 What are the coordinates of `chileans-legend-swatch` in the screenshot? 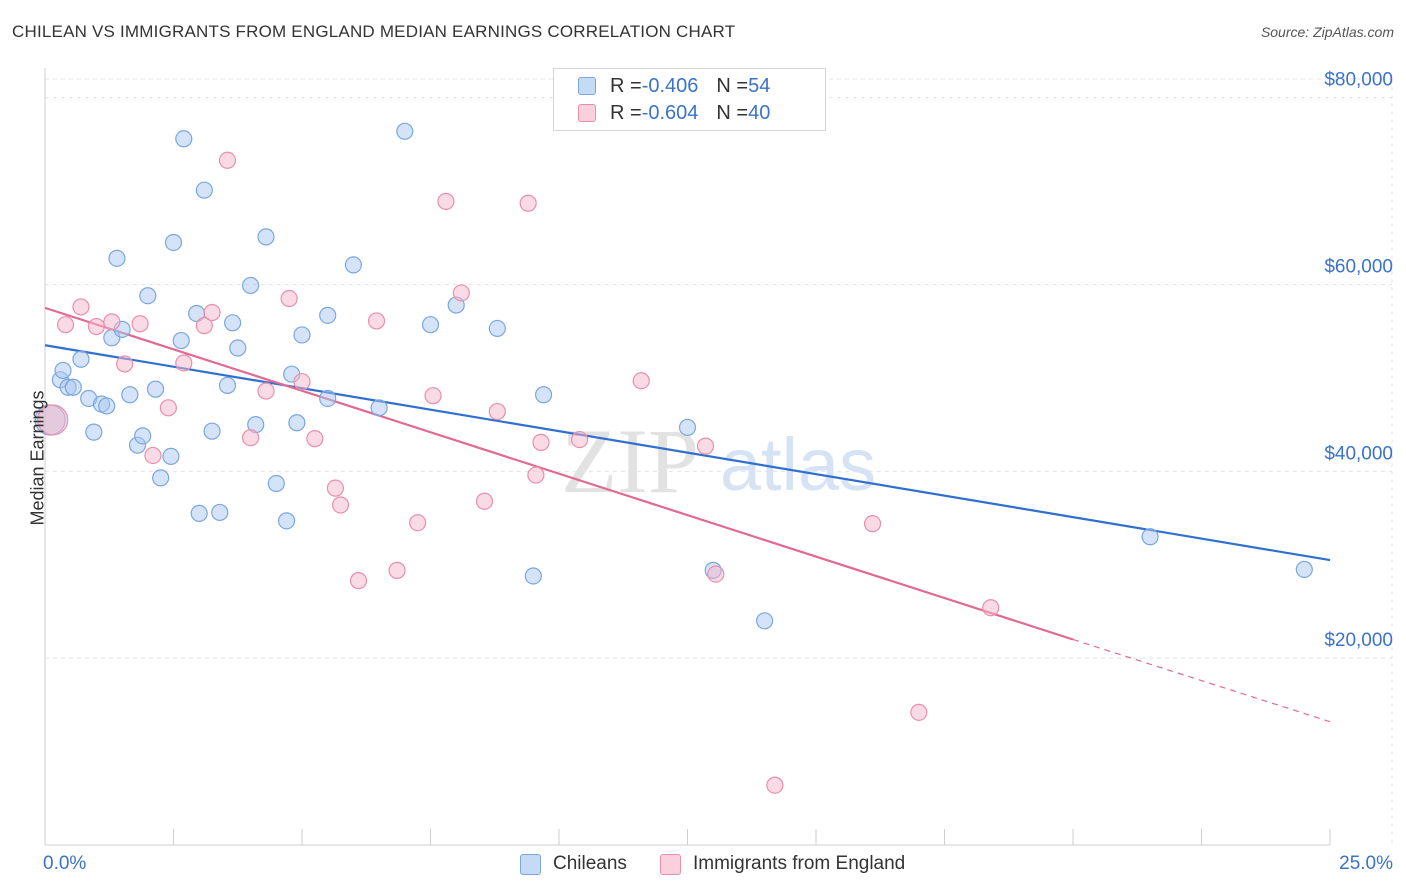 It's located at (530, 864).